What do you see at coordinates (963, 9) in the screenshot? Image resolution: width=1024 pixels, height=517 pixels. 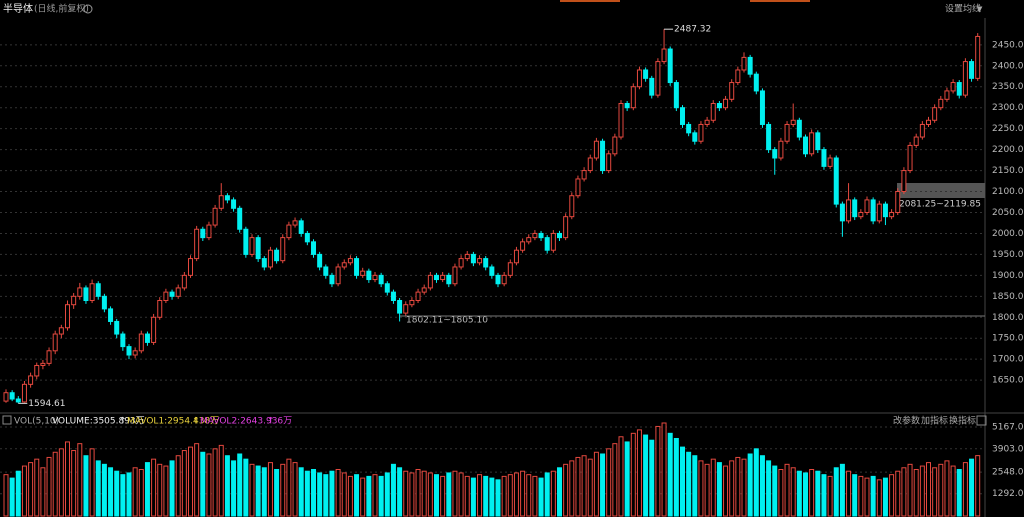 I see `ma-settings: 设置均线` at bounding box center [963, 9].